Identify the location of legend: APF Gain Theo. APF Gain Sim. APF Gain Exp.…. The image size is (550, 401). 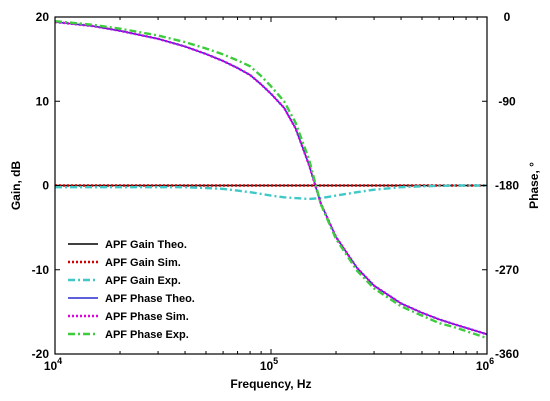
(131, 290).